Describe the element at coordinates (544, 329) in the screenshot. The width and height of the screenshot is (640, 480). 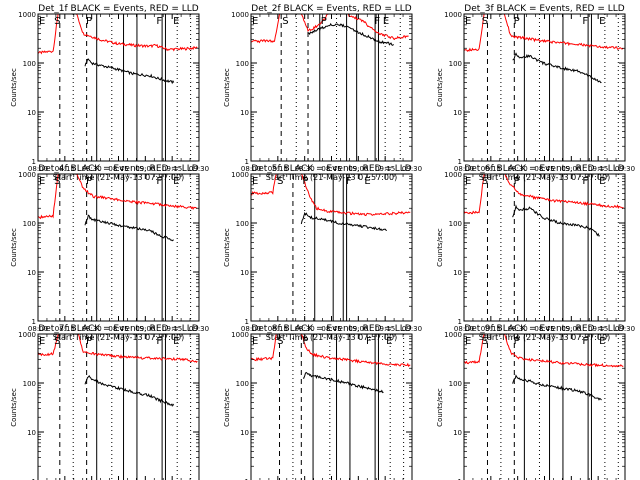
I see `panel-title: Det_9f BLACK = Events, RED = LLD` at that location.